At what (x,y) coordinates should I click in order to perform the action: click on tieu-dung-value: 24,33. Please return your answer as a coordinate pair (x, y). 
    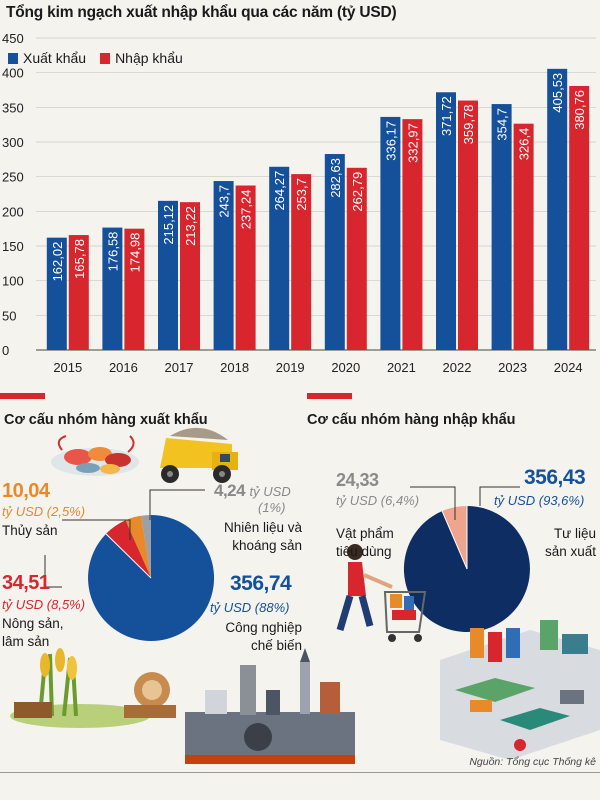
    Looking at the image, I should click on (357, 480).